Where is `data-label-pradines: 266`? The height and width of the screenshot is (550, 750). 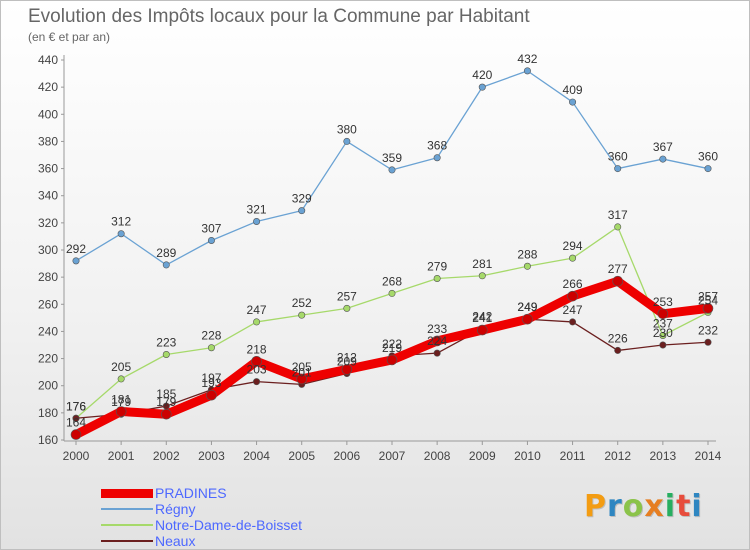 data-label-pradines: 266 is located at coordinates (573, 284).